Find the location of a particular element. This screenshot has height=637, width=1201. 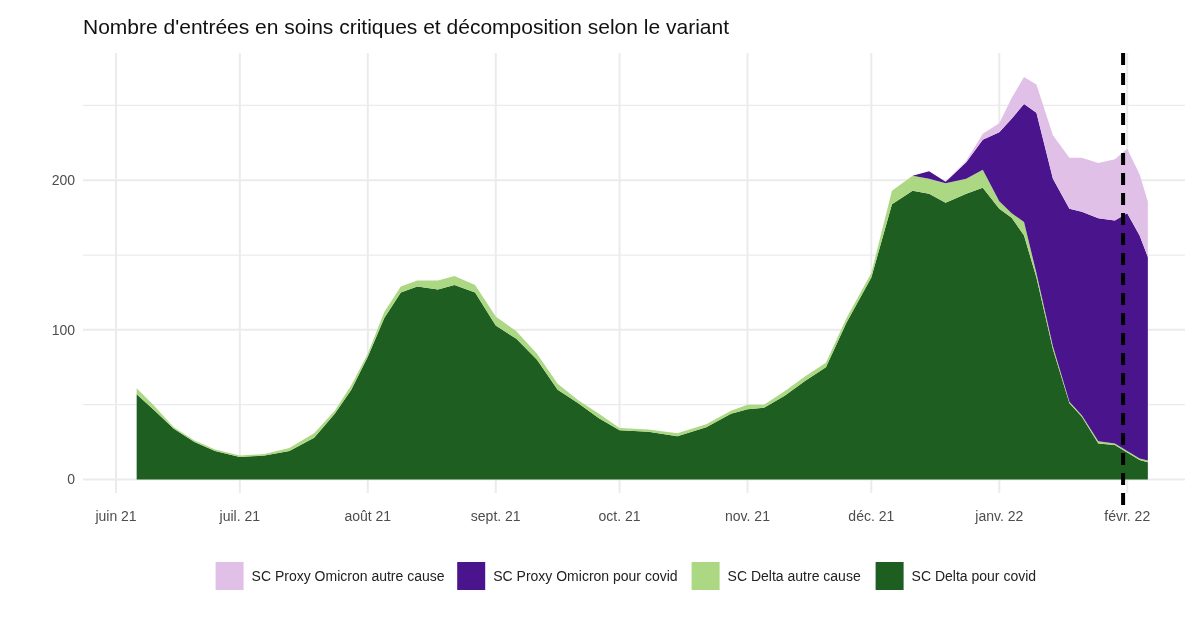

y-tick-label: 100 is located at coordinates (63, 329).